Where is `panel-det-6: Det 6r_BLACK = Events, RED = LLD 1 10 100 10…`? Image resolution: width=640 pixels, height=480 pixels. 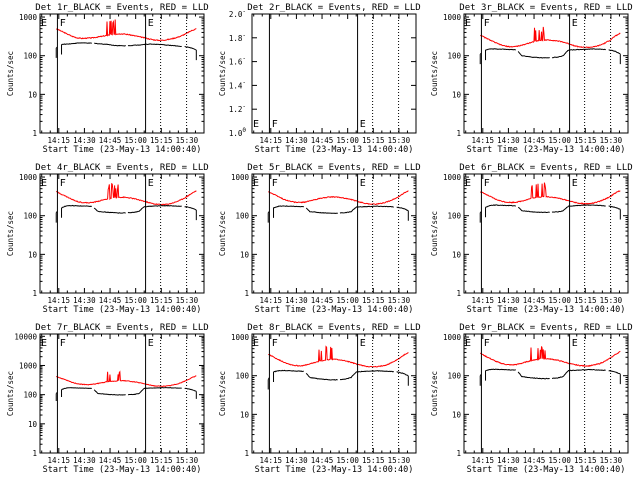
panel-det-6: Det 6r_BLACK = Events, RED = LLD 1 10 100 10… is located at coordinates (531, 239).